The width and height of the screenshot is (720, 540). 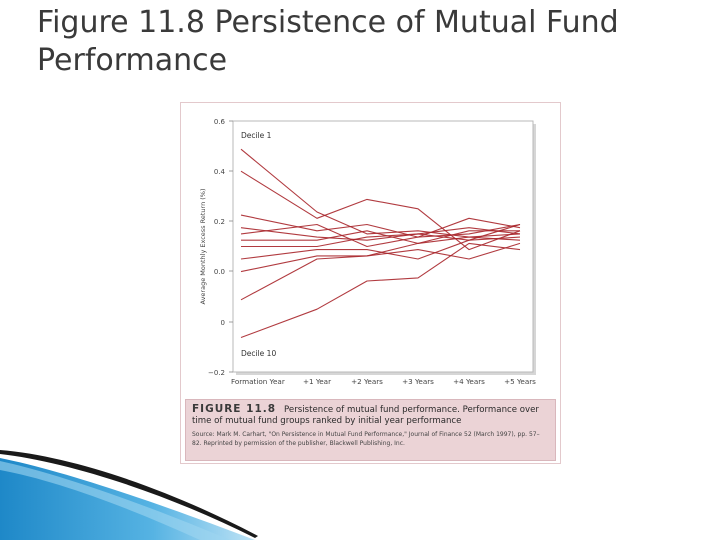 What do you see at coordinates (234, 409) in the screenshot?
I see `caption-label: FIGURE 11.8` at bounding box center [234, 409].